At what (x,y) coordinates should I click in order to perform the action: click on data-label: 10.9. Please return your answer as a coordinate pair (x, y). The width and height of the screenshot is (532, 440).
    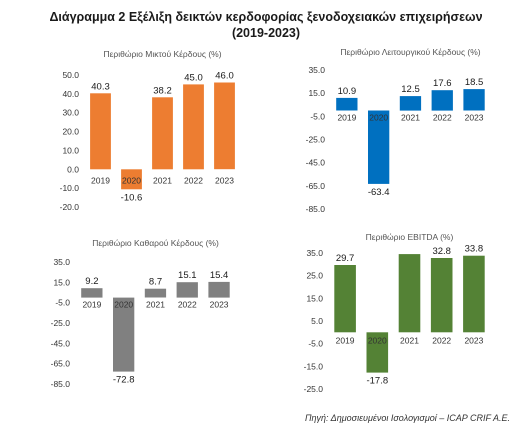
    Looking at the image, I should click on (347, 91).